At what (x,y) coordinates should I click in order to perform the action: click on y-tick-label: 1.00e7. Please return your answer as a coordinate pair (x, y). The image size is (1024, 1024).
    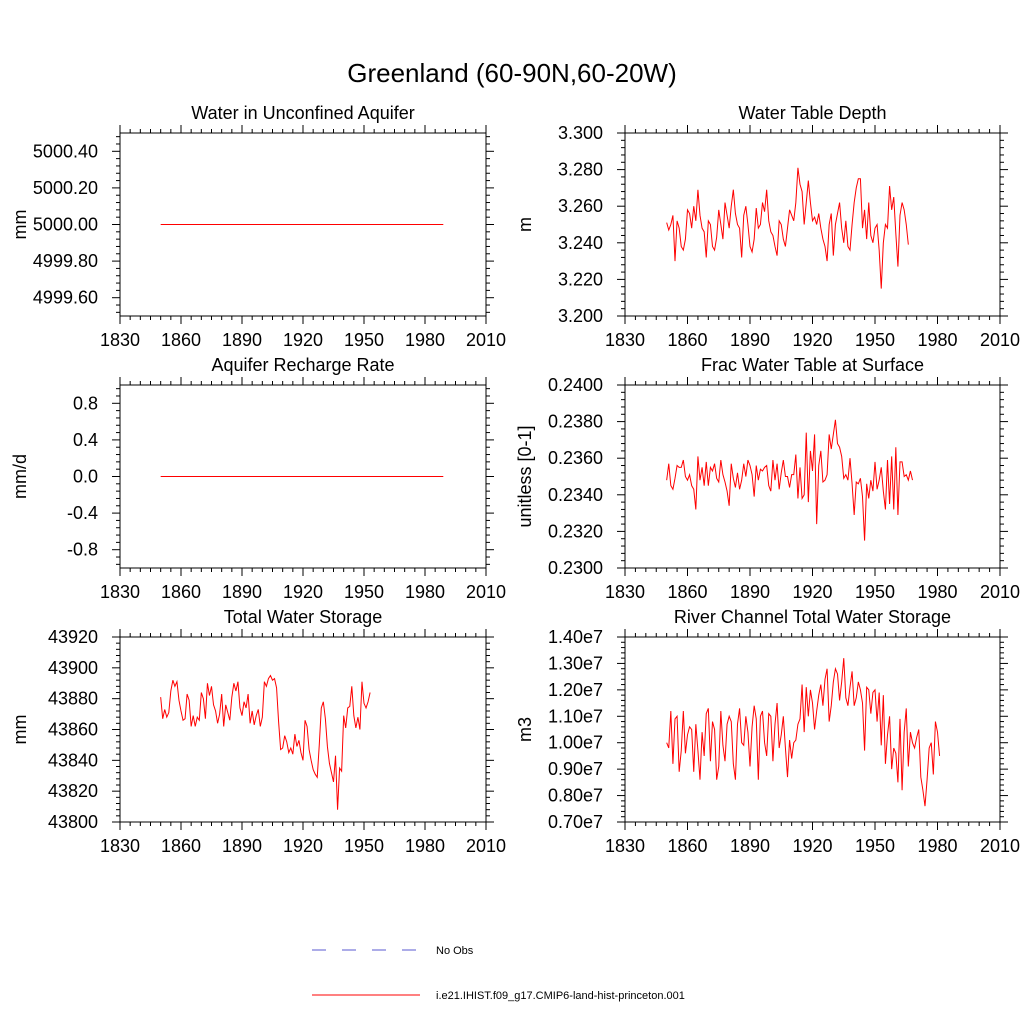
    Looking at the image, I should click on (575, 743).